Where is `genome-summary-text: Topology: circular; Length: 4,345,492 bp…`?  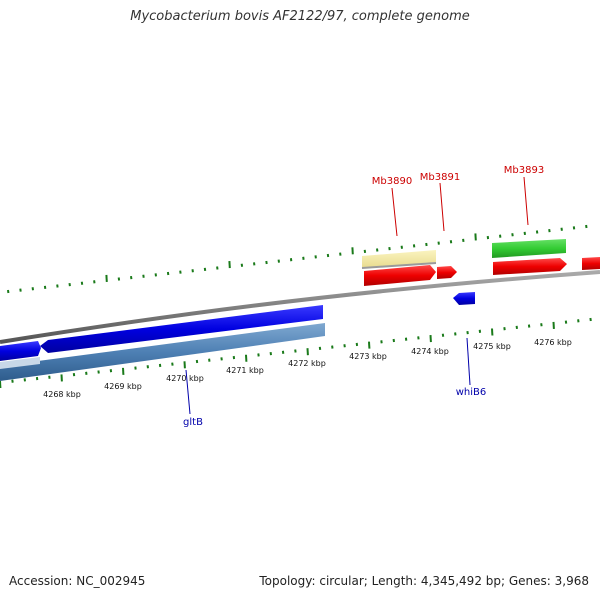 genome-summary-text: Topology: circular; Length: 4,345,492 bp… is located at coordinates (424, 581).